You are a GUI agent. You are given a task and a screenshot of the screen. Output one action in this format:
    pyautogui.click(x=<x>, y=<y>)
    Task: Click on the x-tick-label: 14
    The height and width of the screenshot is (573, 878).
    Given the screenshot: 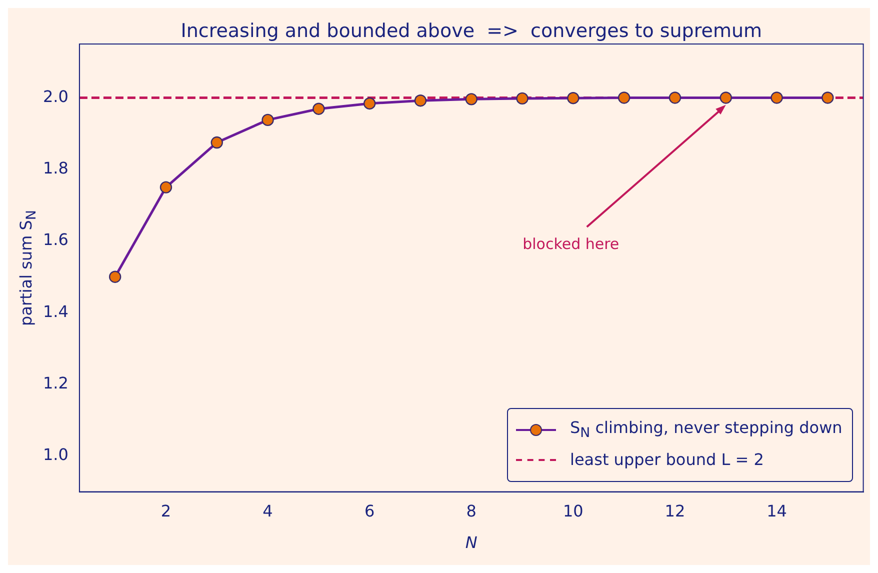 What is the action you would take?
    pyautogui.click(x=776, y=511)
    